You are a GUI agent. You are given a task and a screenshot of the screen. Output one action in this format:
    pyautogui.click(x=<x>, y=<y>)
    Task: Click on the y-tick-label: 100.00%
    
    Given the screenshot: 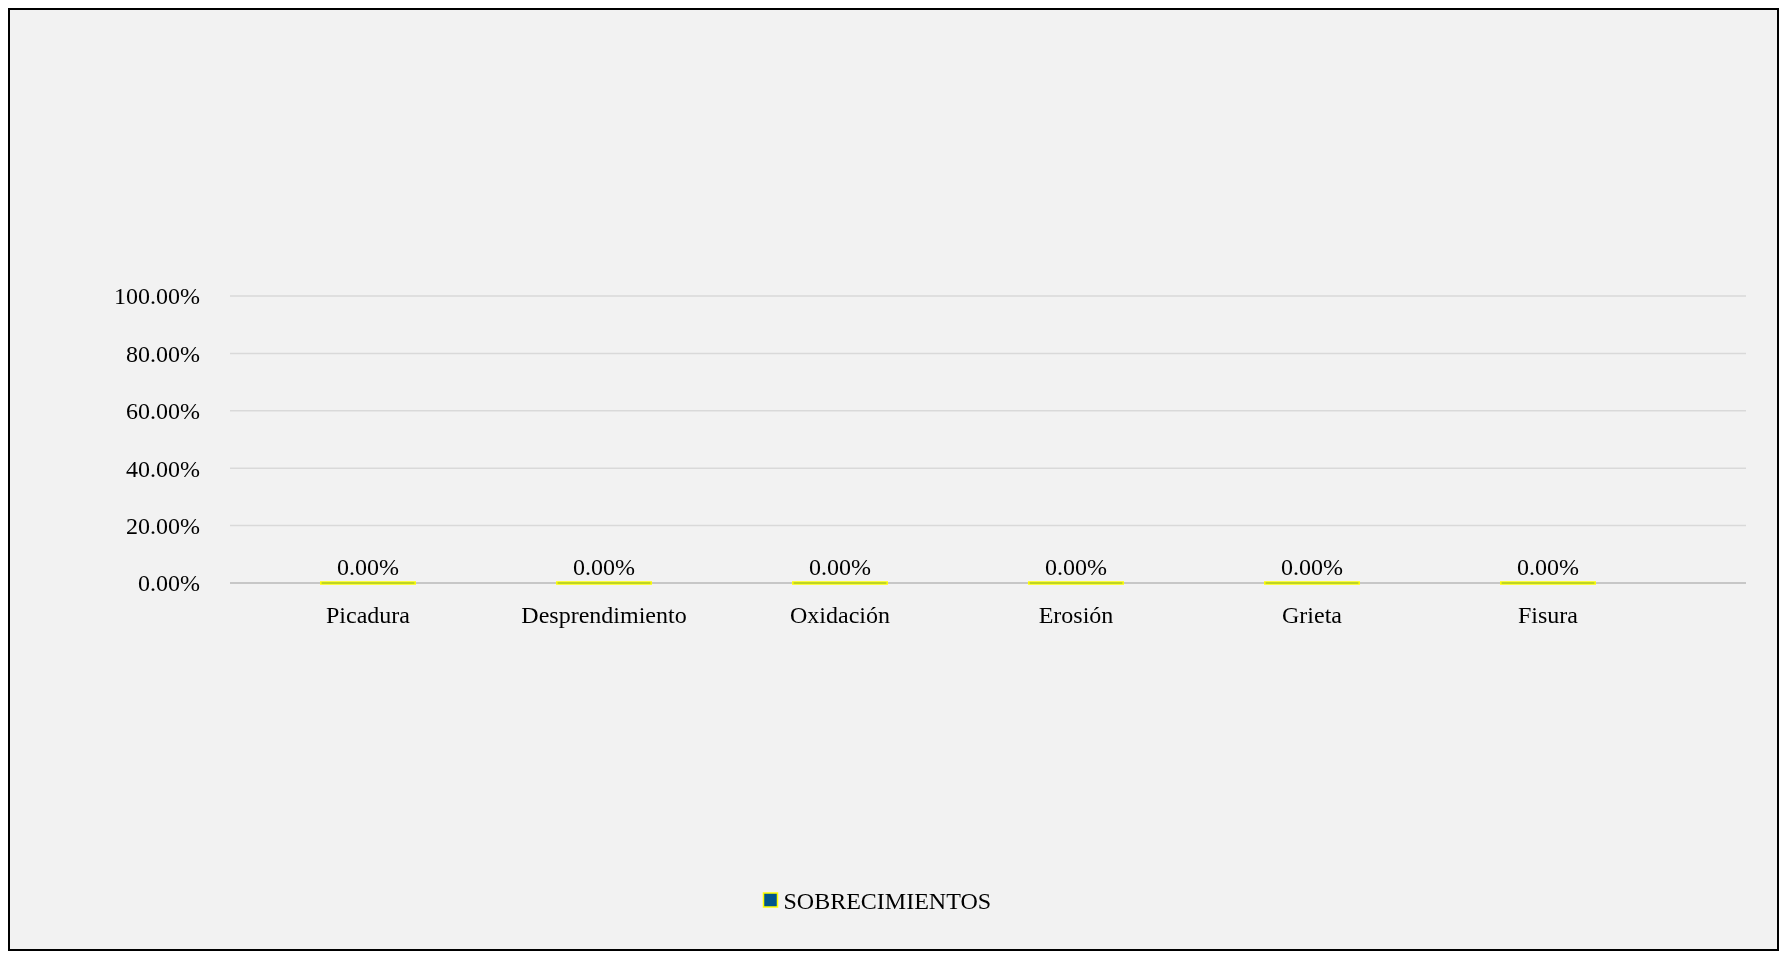 What is the action you would take?
    pyautogui.click(x=157, y=296)
    